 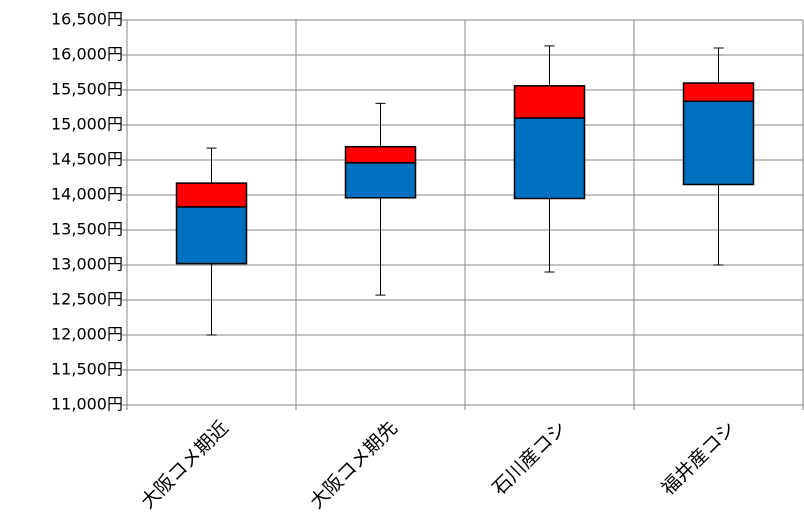 What do you see at coordinates (87, 404) in the screenshot?
I see `y-tick-label: 11,000円` at bounding box center [87, 404].